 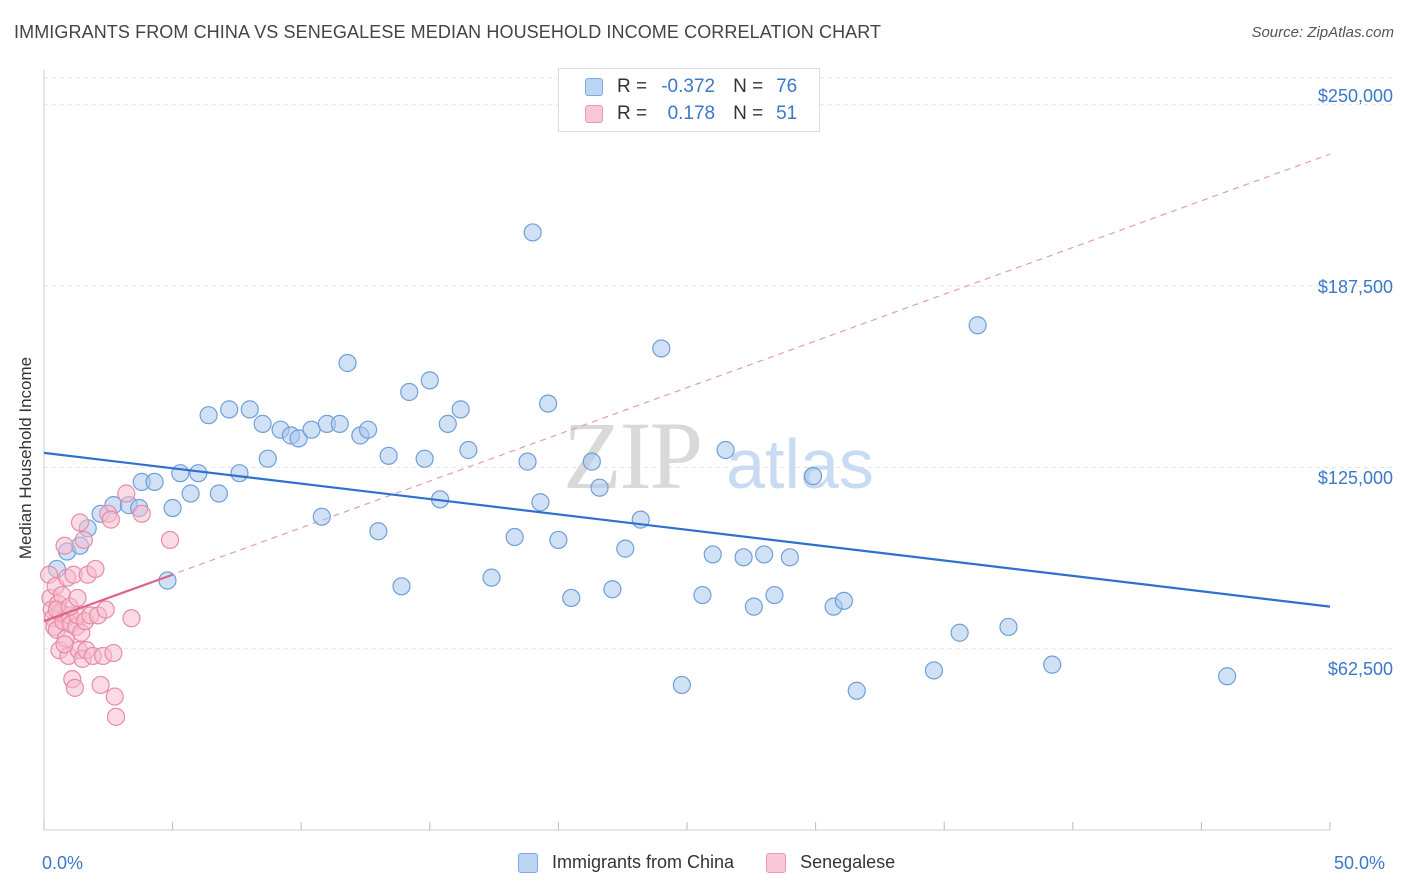 I want to click on trend-line-senegalese, so click(x=108, y=598).